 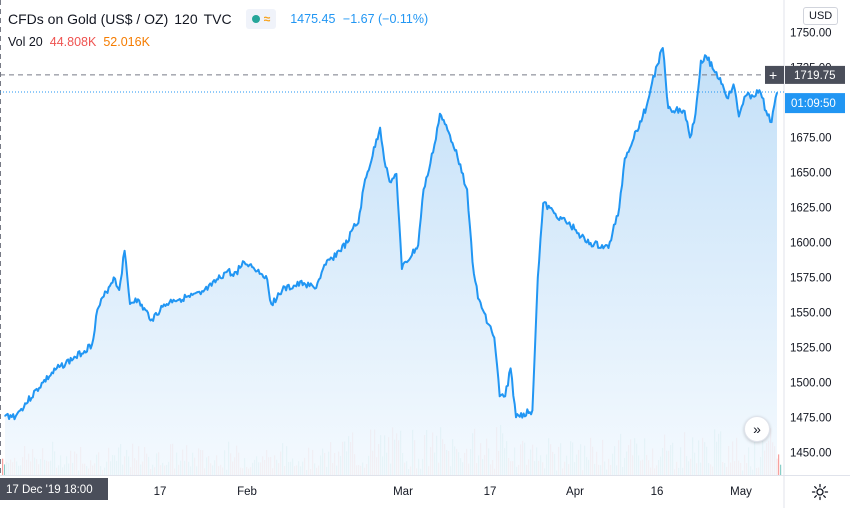 I want to click on price-tick-label: 1575.00, so click(x=811, y=278).